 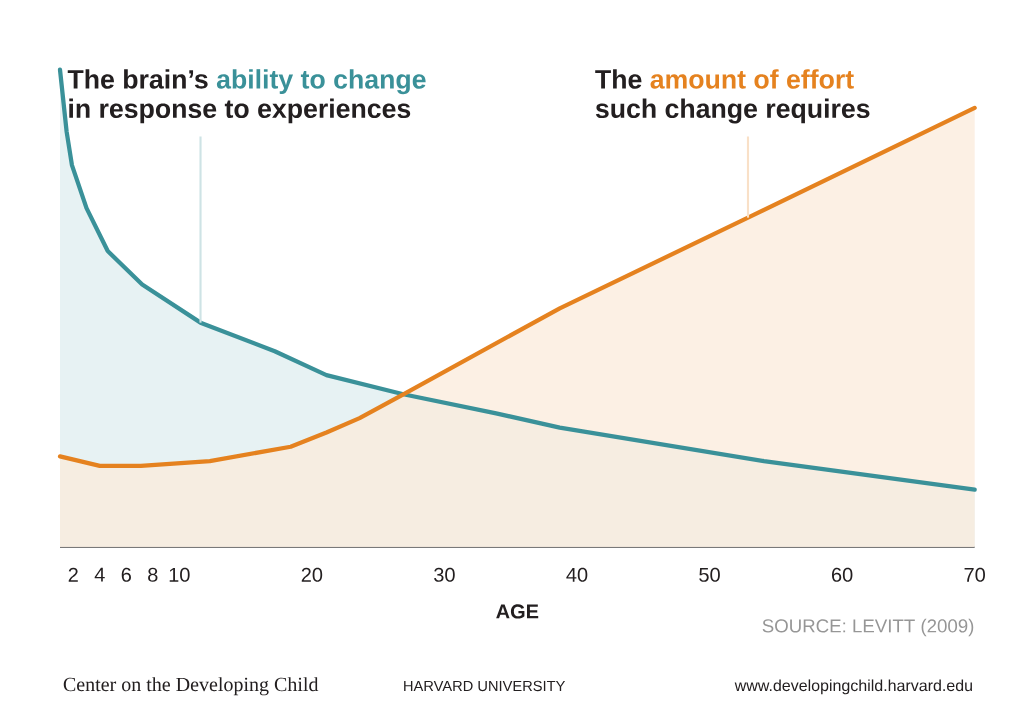 I want to click on x-tick-label: 30, so click(x=444, y=574).